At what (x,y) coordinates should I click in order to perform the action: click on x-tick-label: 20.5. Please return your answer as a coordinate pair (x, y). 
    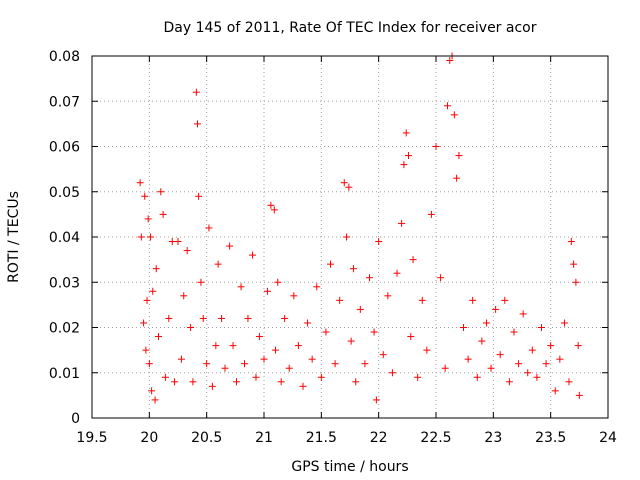
    Looking at the image, I should click on (206, 438).